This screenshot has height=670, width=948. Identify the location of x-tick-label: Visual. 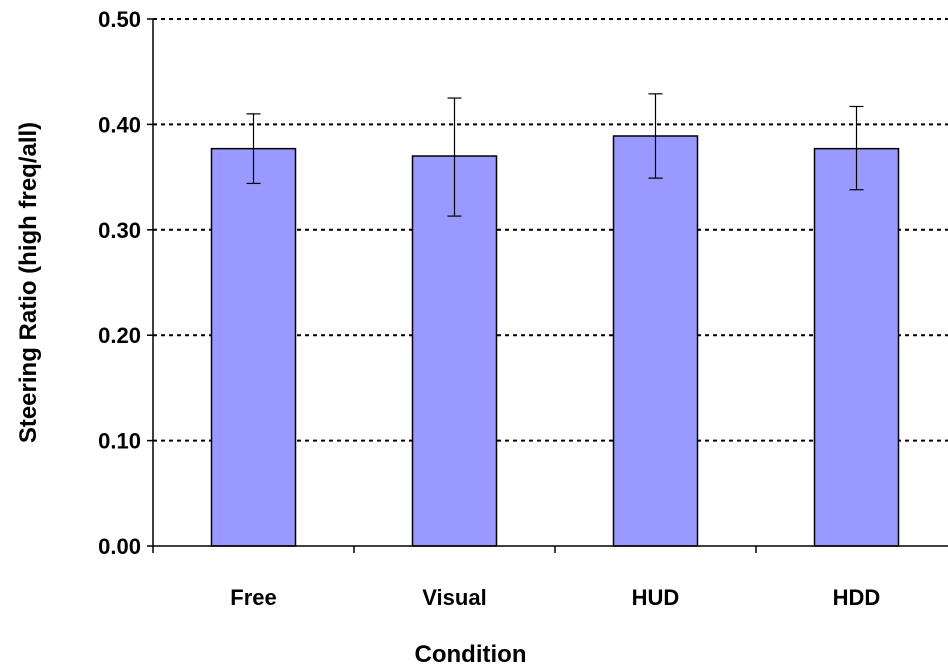
(454, 597).